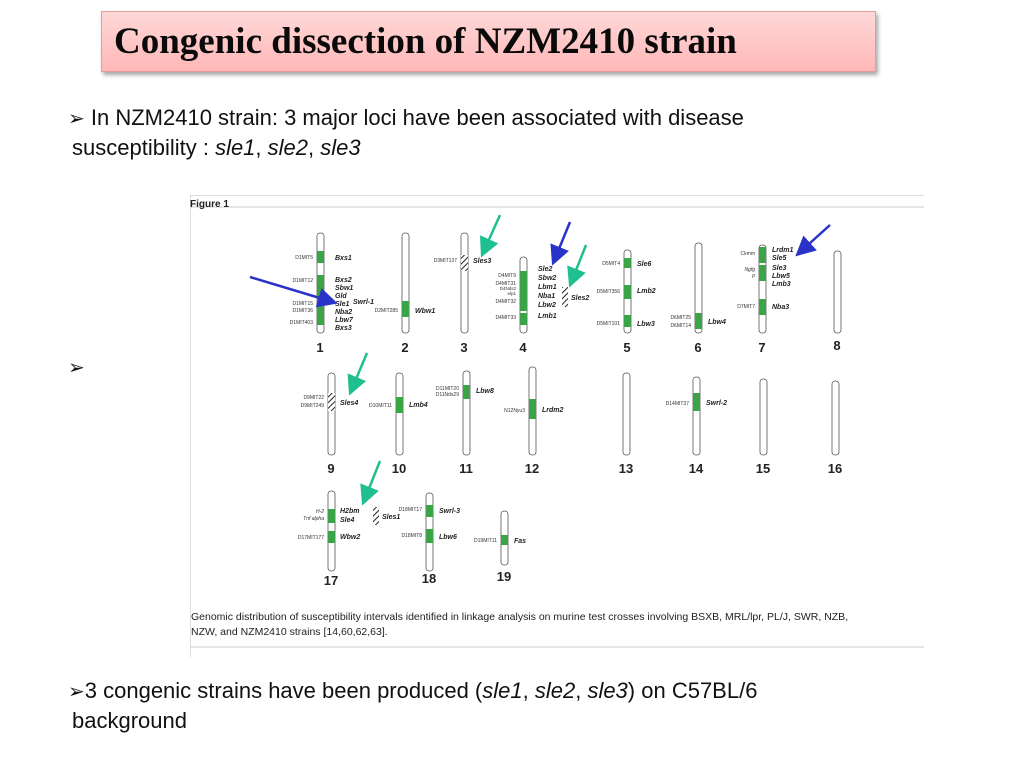 The image size is (1024, 768). What do you see at coordinates (485, 541) in the screenshot?
I see `marker: D19MIT11` at bounding box center [485, 541].